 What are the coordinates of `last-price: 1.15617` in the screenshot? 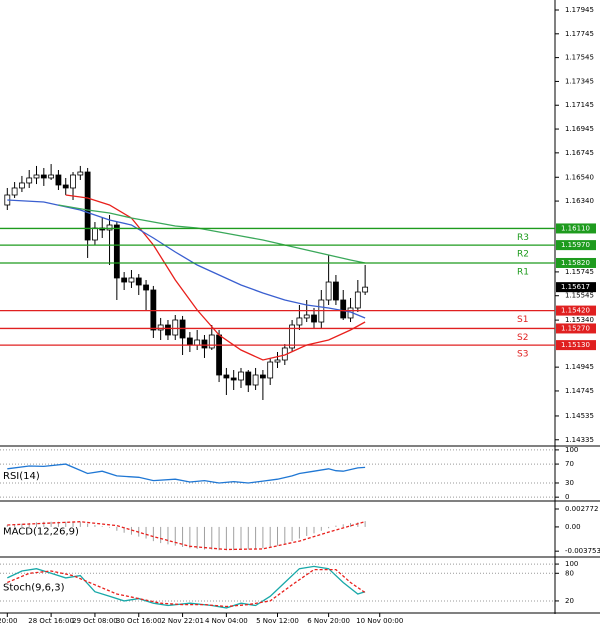 It's located at (575, 287).